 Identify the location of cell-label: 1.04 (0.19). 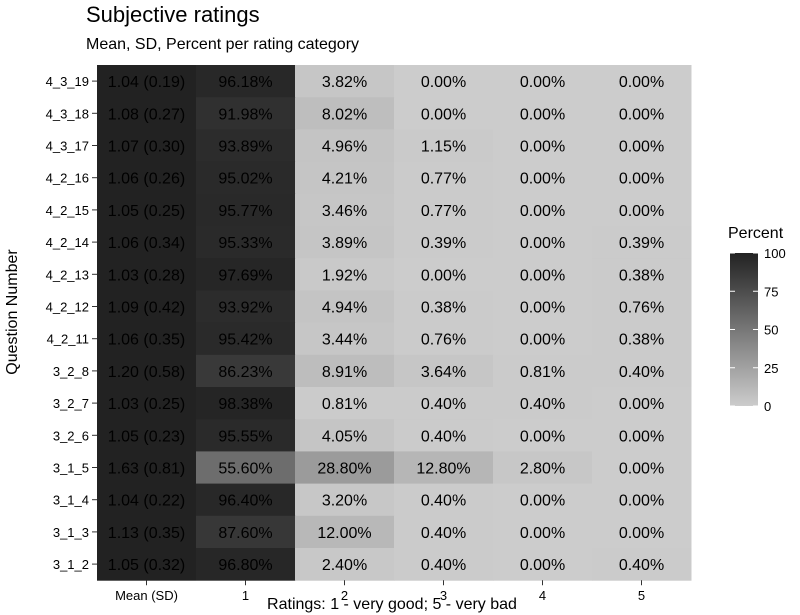
(146, 82).